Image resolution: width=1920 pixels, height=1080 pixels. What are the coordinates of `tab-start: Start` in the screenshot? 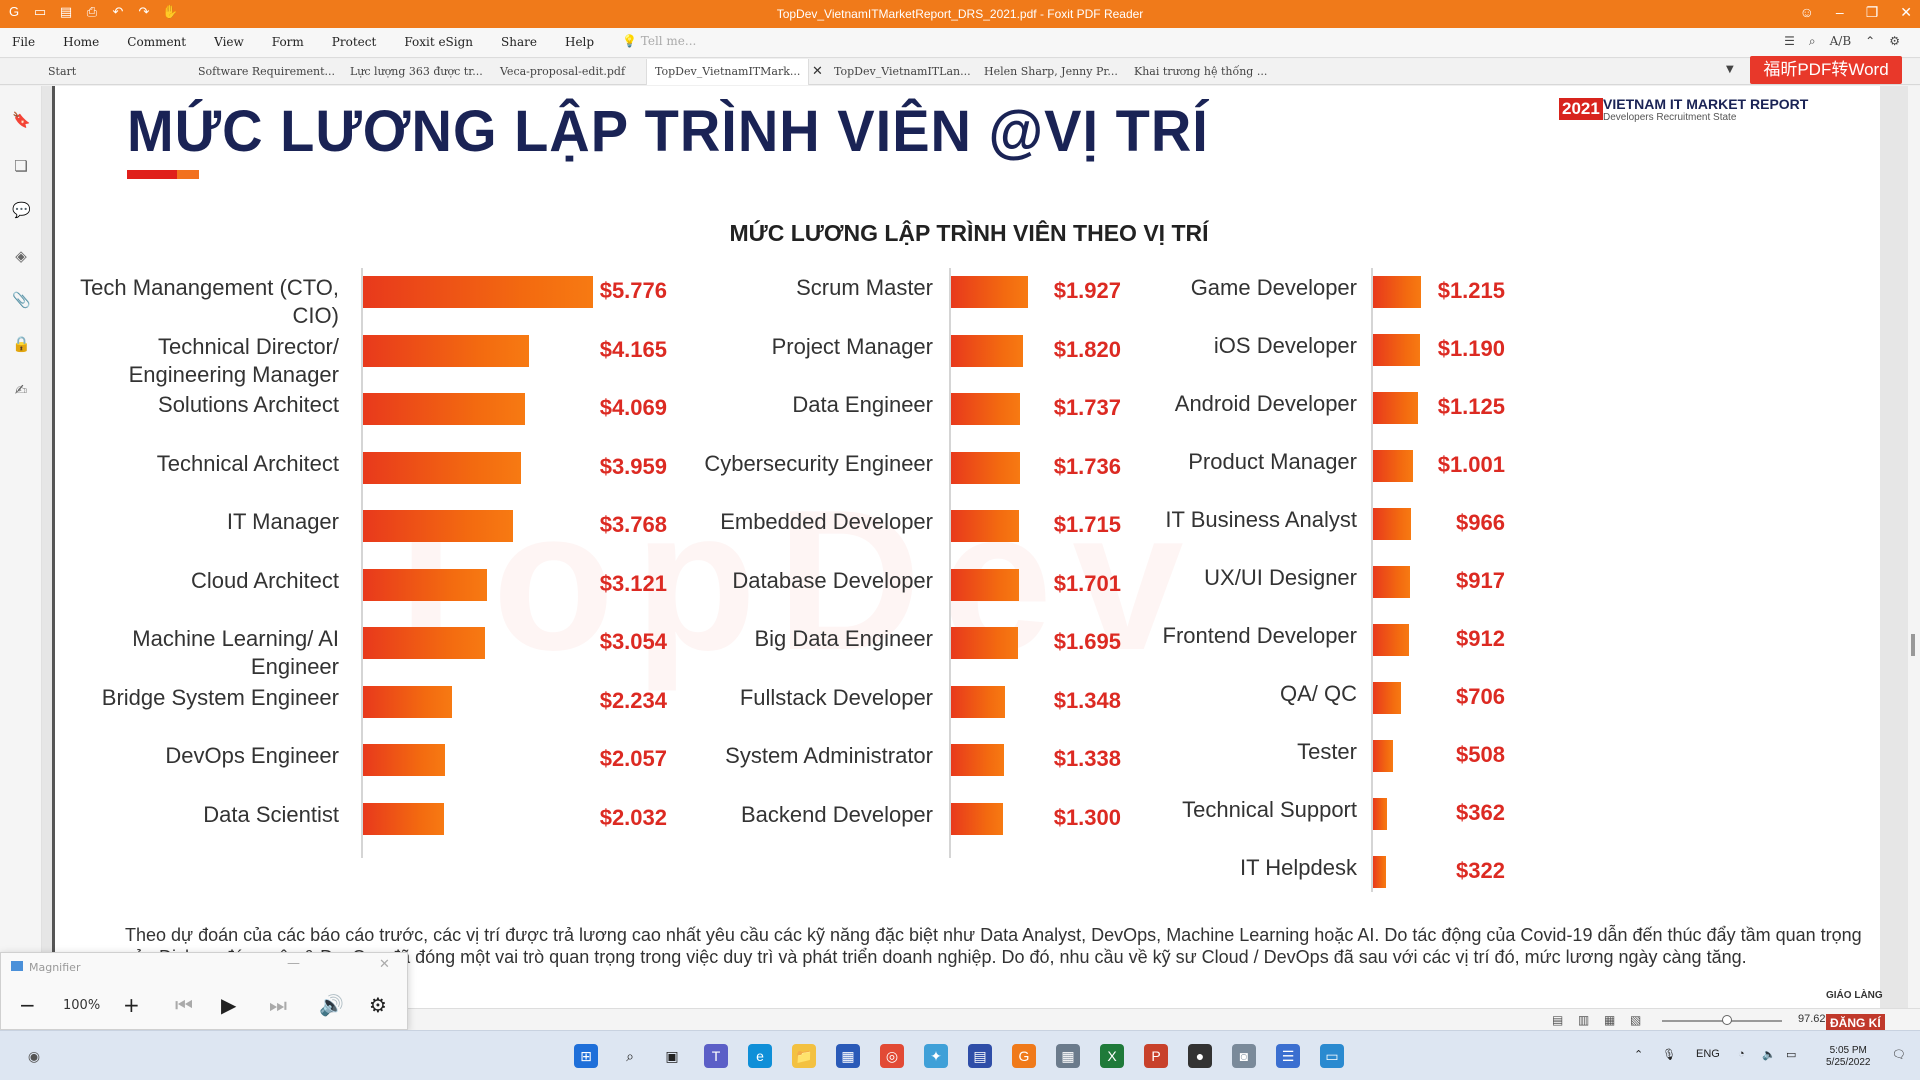 It's located at (62, 71).